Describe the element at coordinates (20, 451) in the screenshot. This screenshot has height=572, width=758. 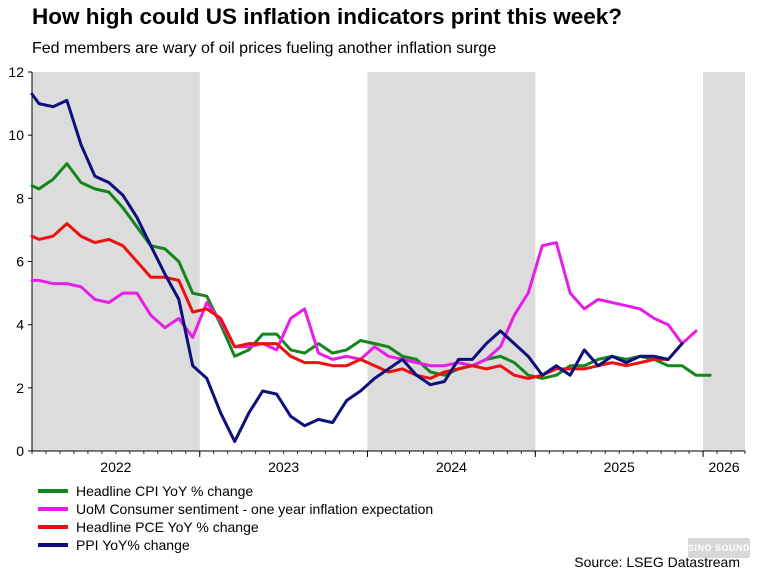
I see `y-tick-label-0: 0` at that location.